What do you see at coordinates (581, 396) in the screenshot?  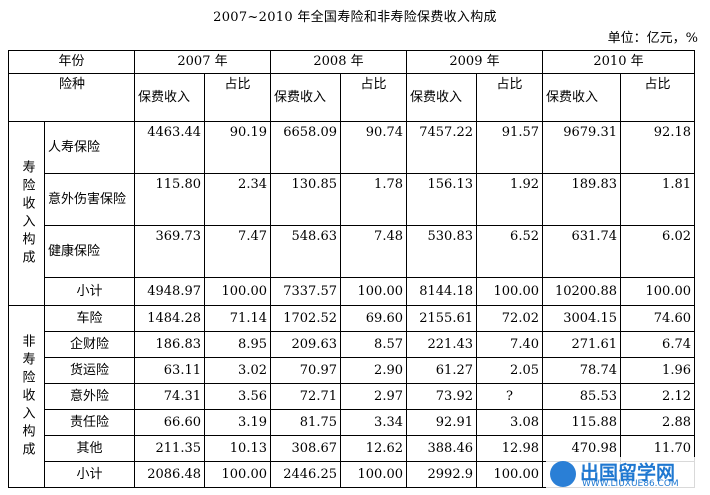 I see `cell: 85.53` at bounding box center [581, 396].